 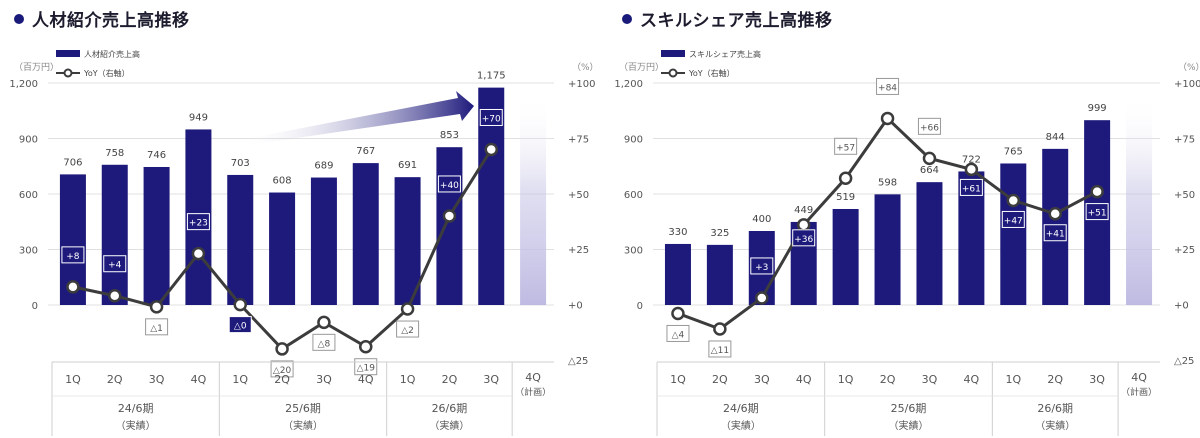 I want to click on bar-value-label: 608, so click(x=282, y=181).